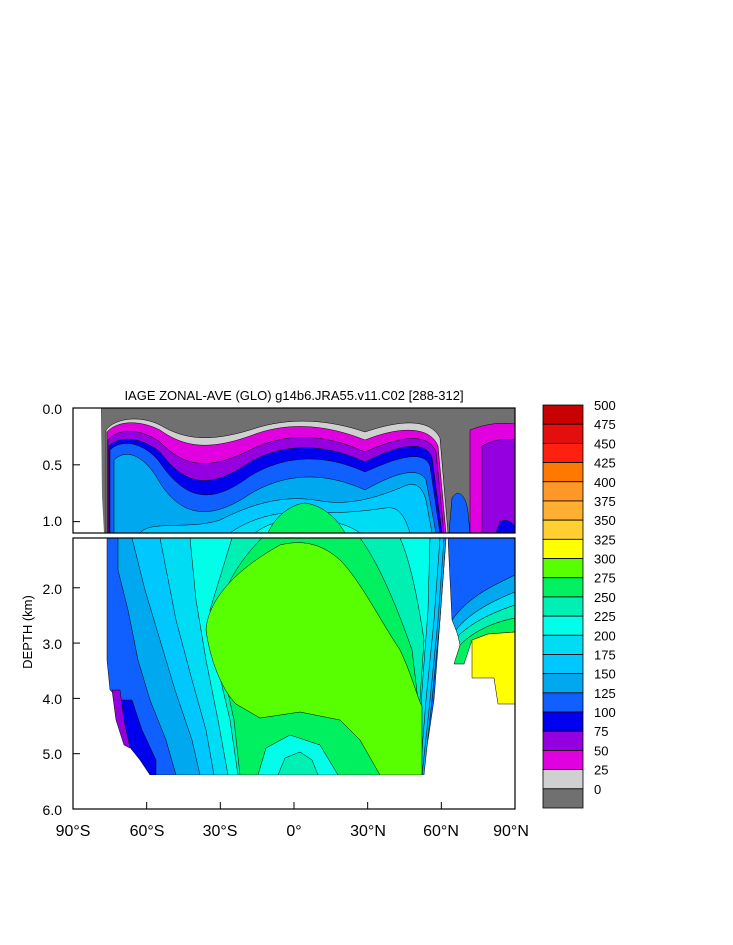 The width and height of the screenshot is (733, 945). What do you see at coordinates (294, 792) in the screenshot?
I see `lower-land-floor` at bounding box center [294, 792].